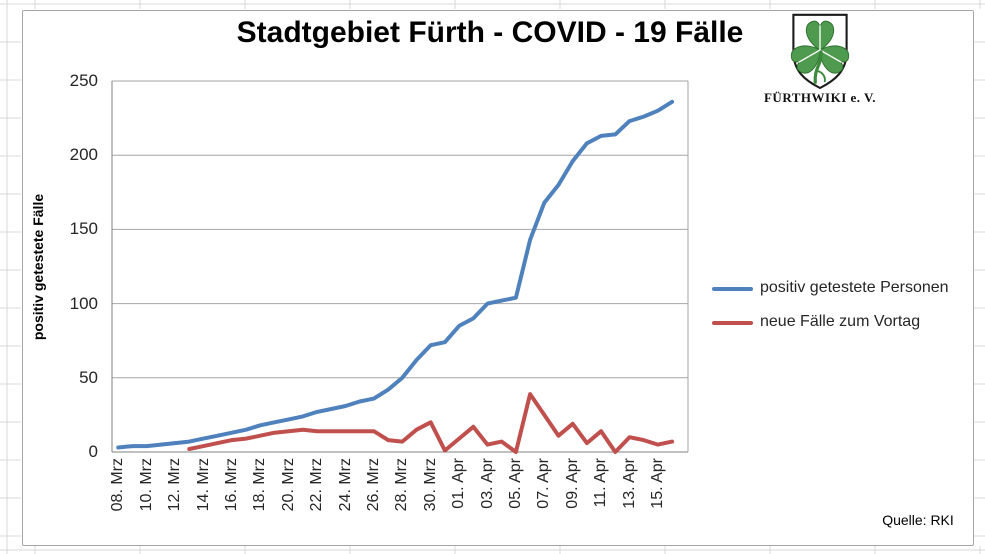 Image resolution: width=985 pixels, height=554 pixels. What do you see at coordinates (175, 485) in the screenshot?
I see `x-tick-label: 12. Mrz` at bounding box center [175, 485].